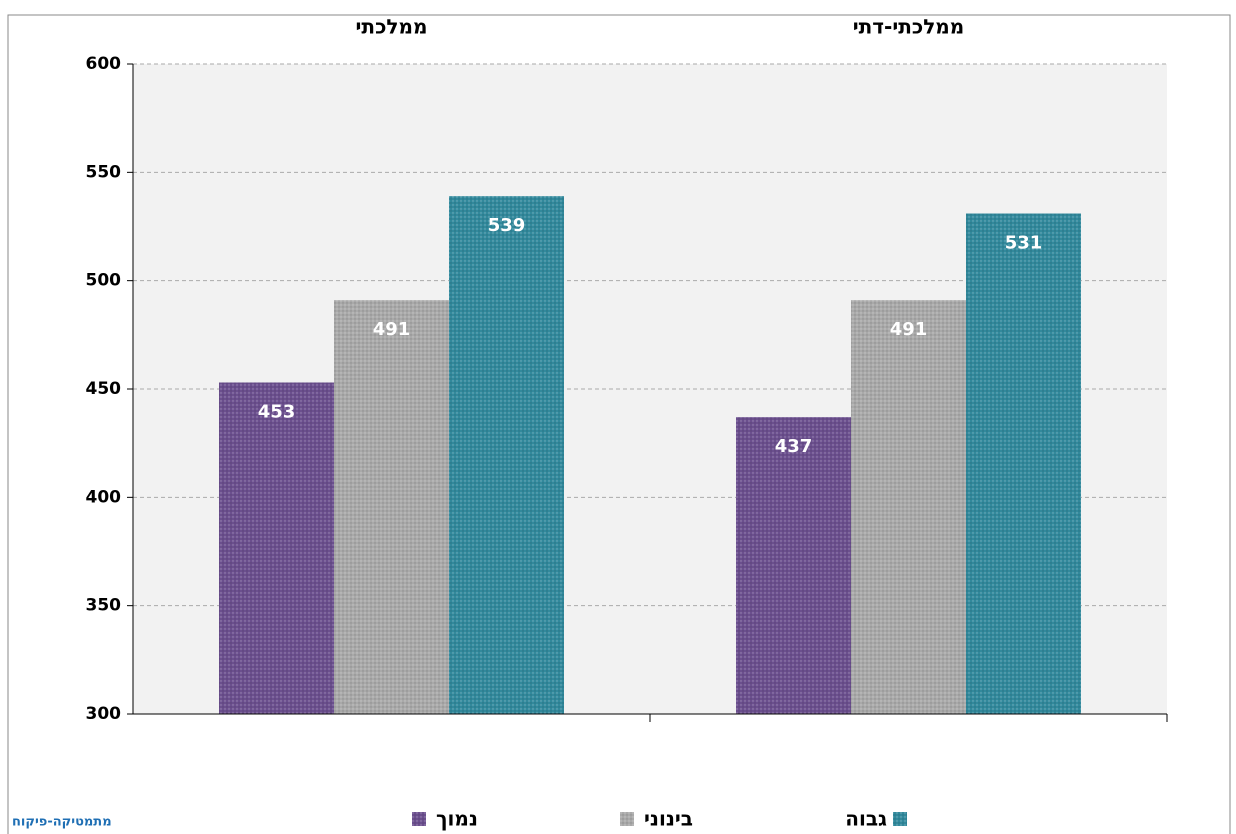 This screenshot has width=1236, height=834. I want to click on footer: מתמטיקה-פיקוח, so click(62, 822).